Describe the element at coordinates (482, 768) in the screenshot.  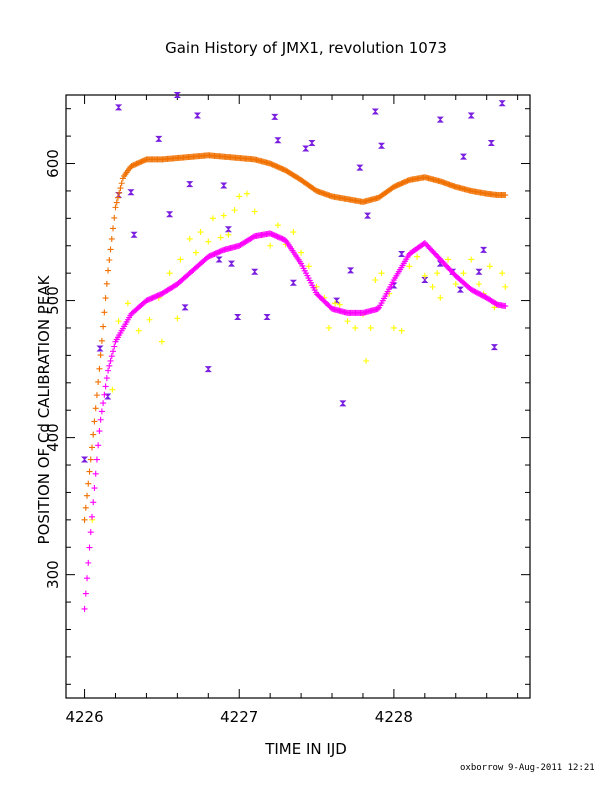
I see `footer-author: oxborrow` at that location.